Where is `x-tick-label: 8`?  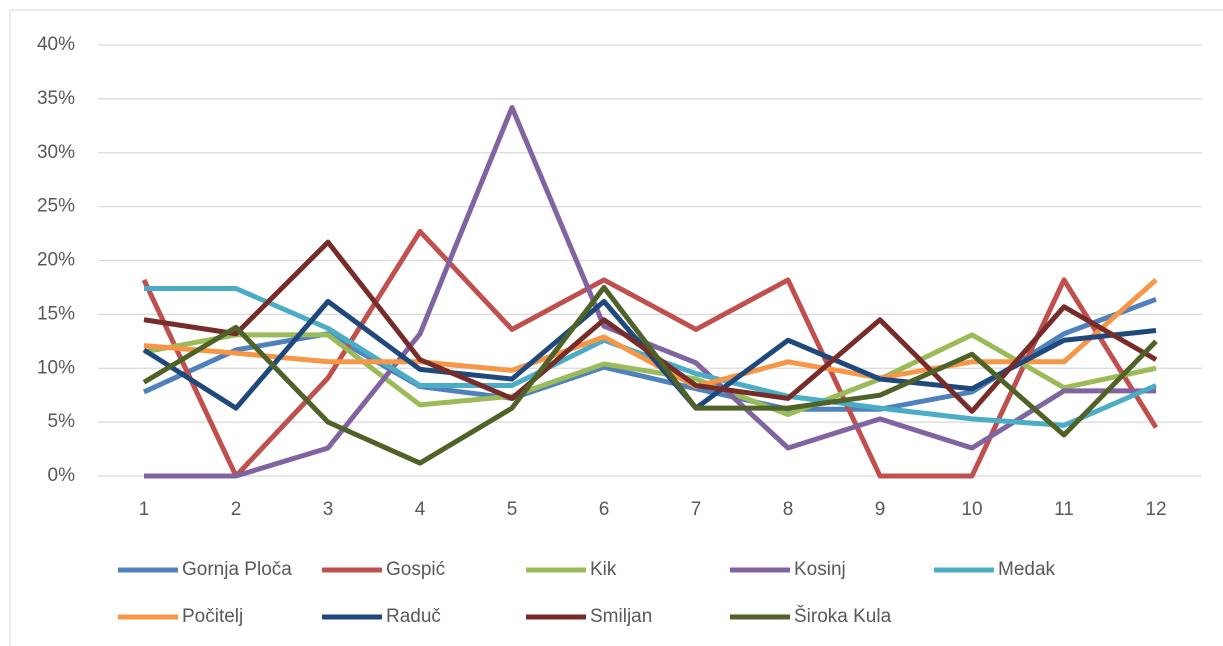
x-tick-label: 8 is located at coordinates (788, 509).